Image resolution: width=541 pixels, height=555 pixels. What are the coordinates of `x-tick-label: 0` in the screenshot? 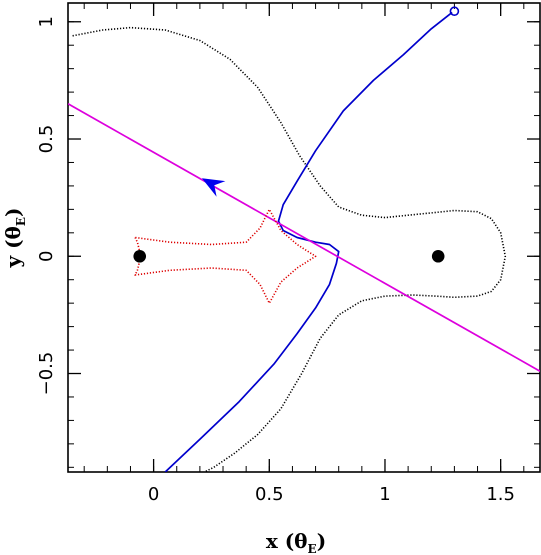 It's located at (153, 494).